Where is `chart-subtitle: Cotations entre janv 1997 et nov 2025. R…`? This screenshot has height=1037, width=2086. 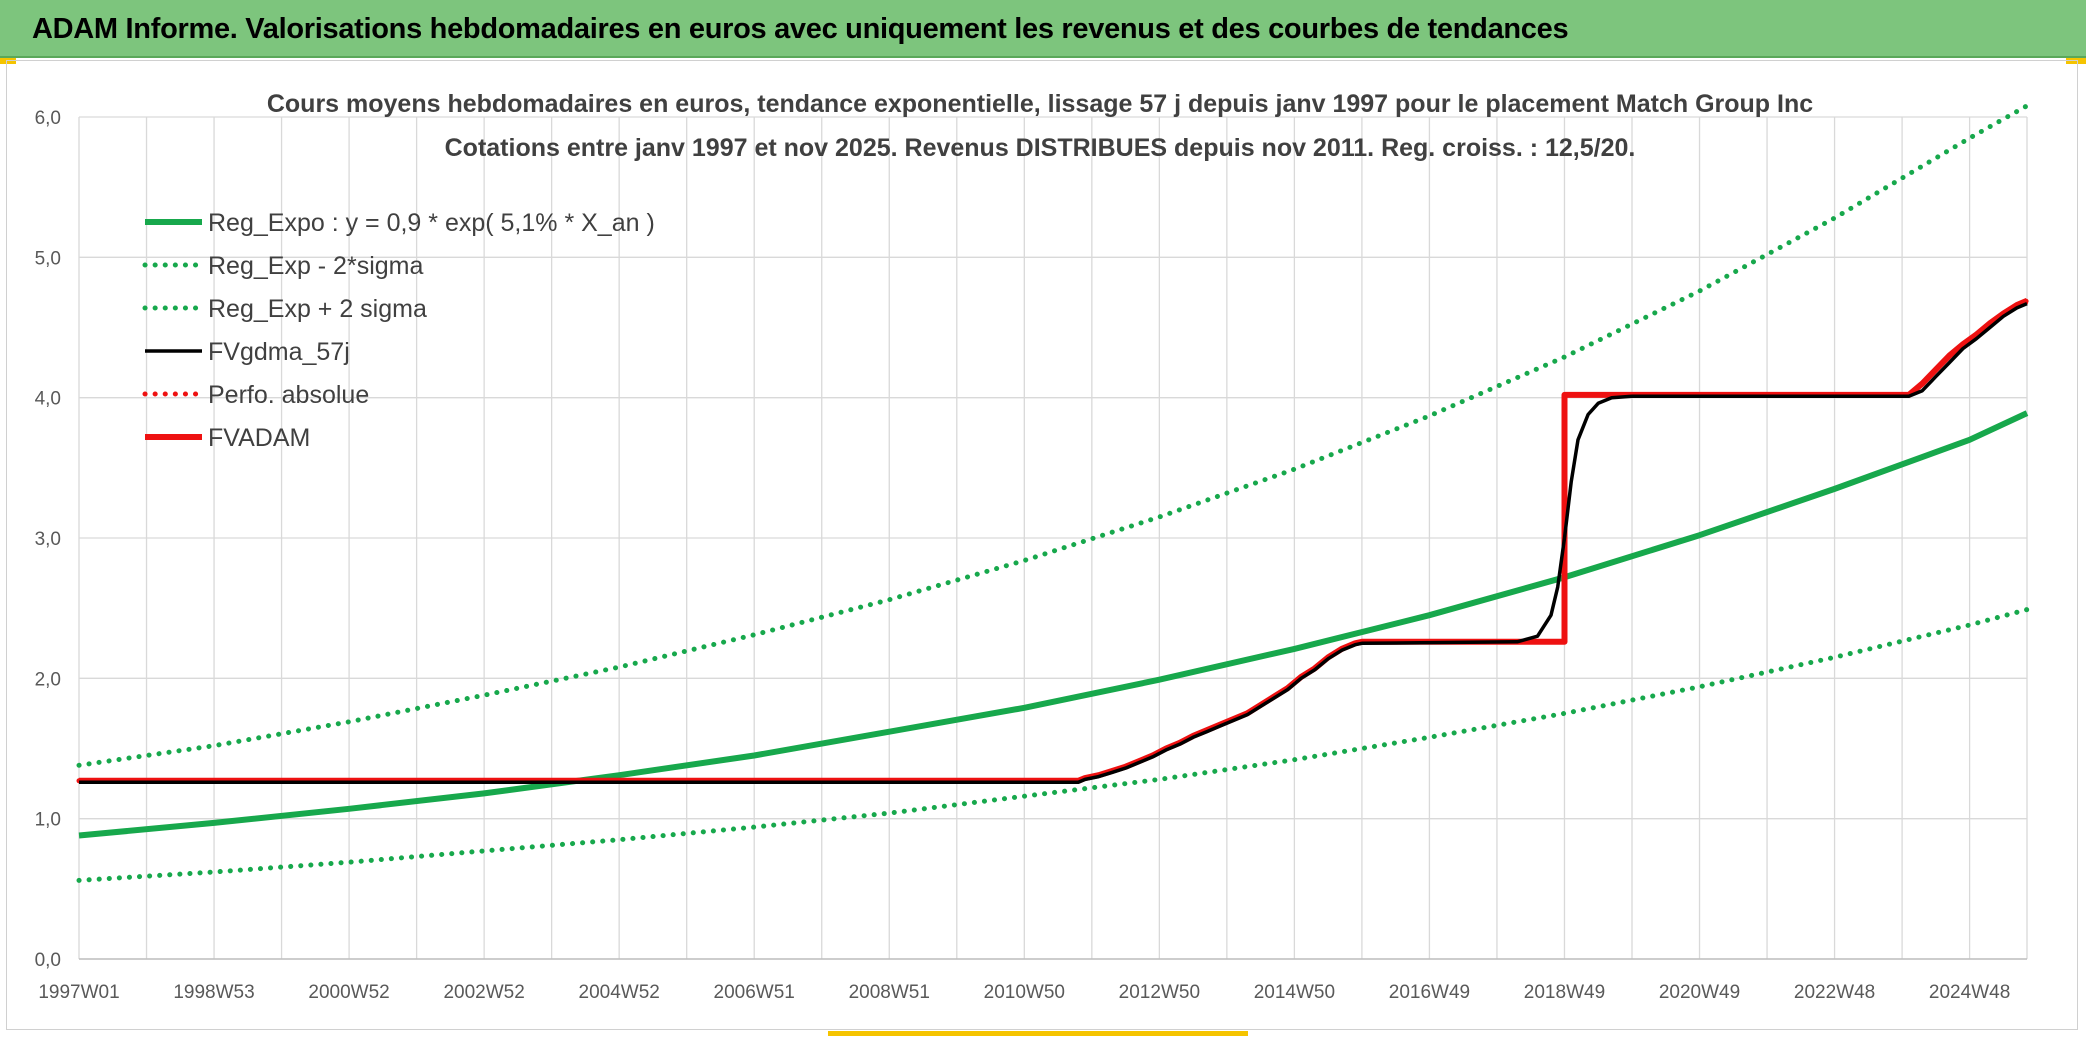
chart-subtitle: Cotations entre janv 1997 et nov 2025. R… is located at coordinates (1040, 148).